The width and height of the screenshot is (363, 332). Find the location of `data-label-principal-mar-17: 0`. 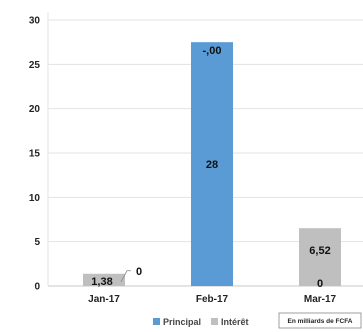

data-label-principal-mar-17: 0 is located at coordinates (320, 284).